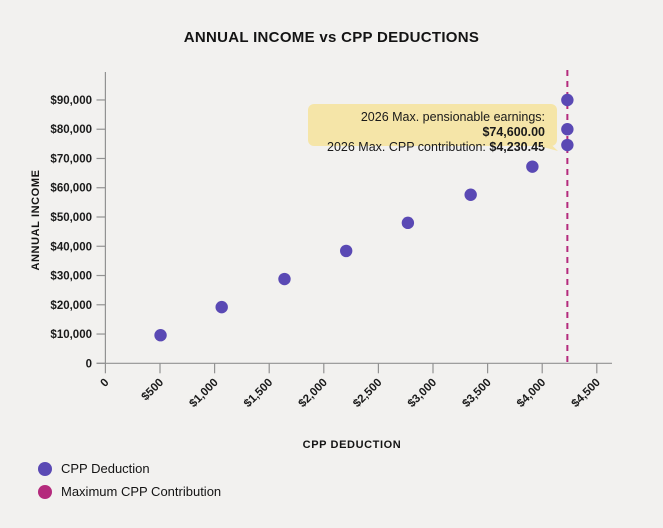 This screenshot has width=663, height=528. I want to click on x-tick-label: 0, so click(105, 383).